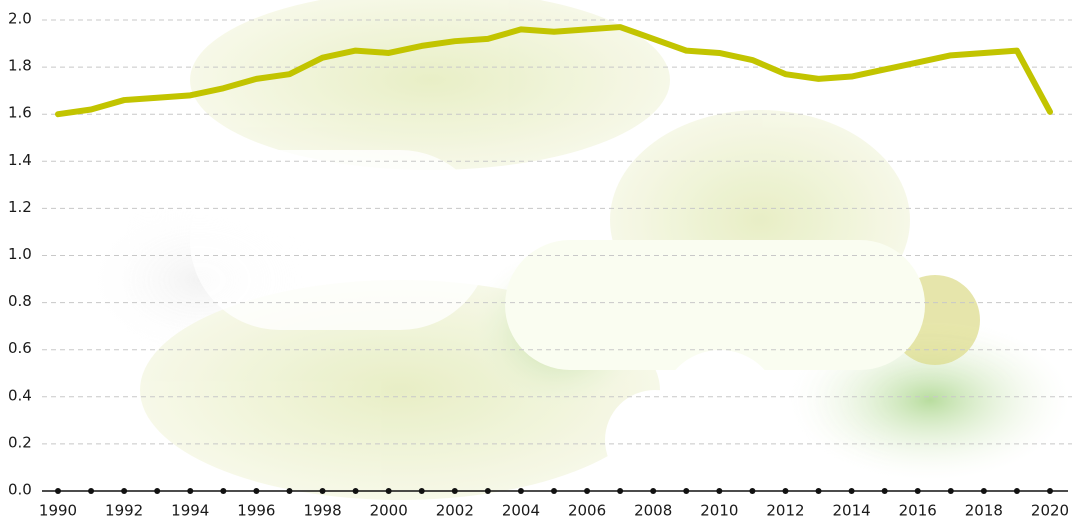 The image size is (1080, 526). I want to click on x-tick-label: 2014, so click(852, 511).